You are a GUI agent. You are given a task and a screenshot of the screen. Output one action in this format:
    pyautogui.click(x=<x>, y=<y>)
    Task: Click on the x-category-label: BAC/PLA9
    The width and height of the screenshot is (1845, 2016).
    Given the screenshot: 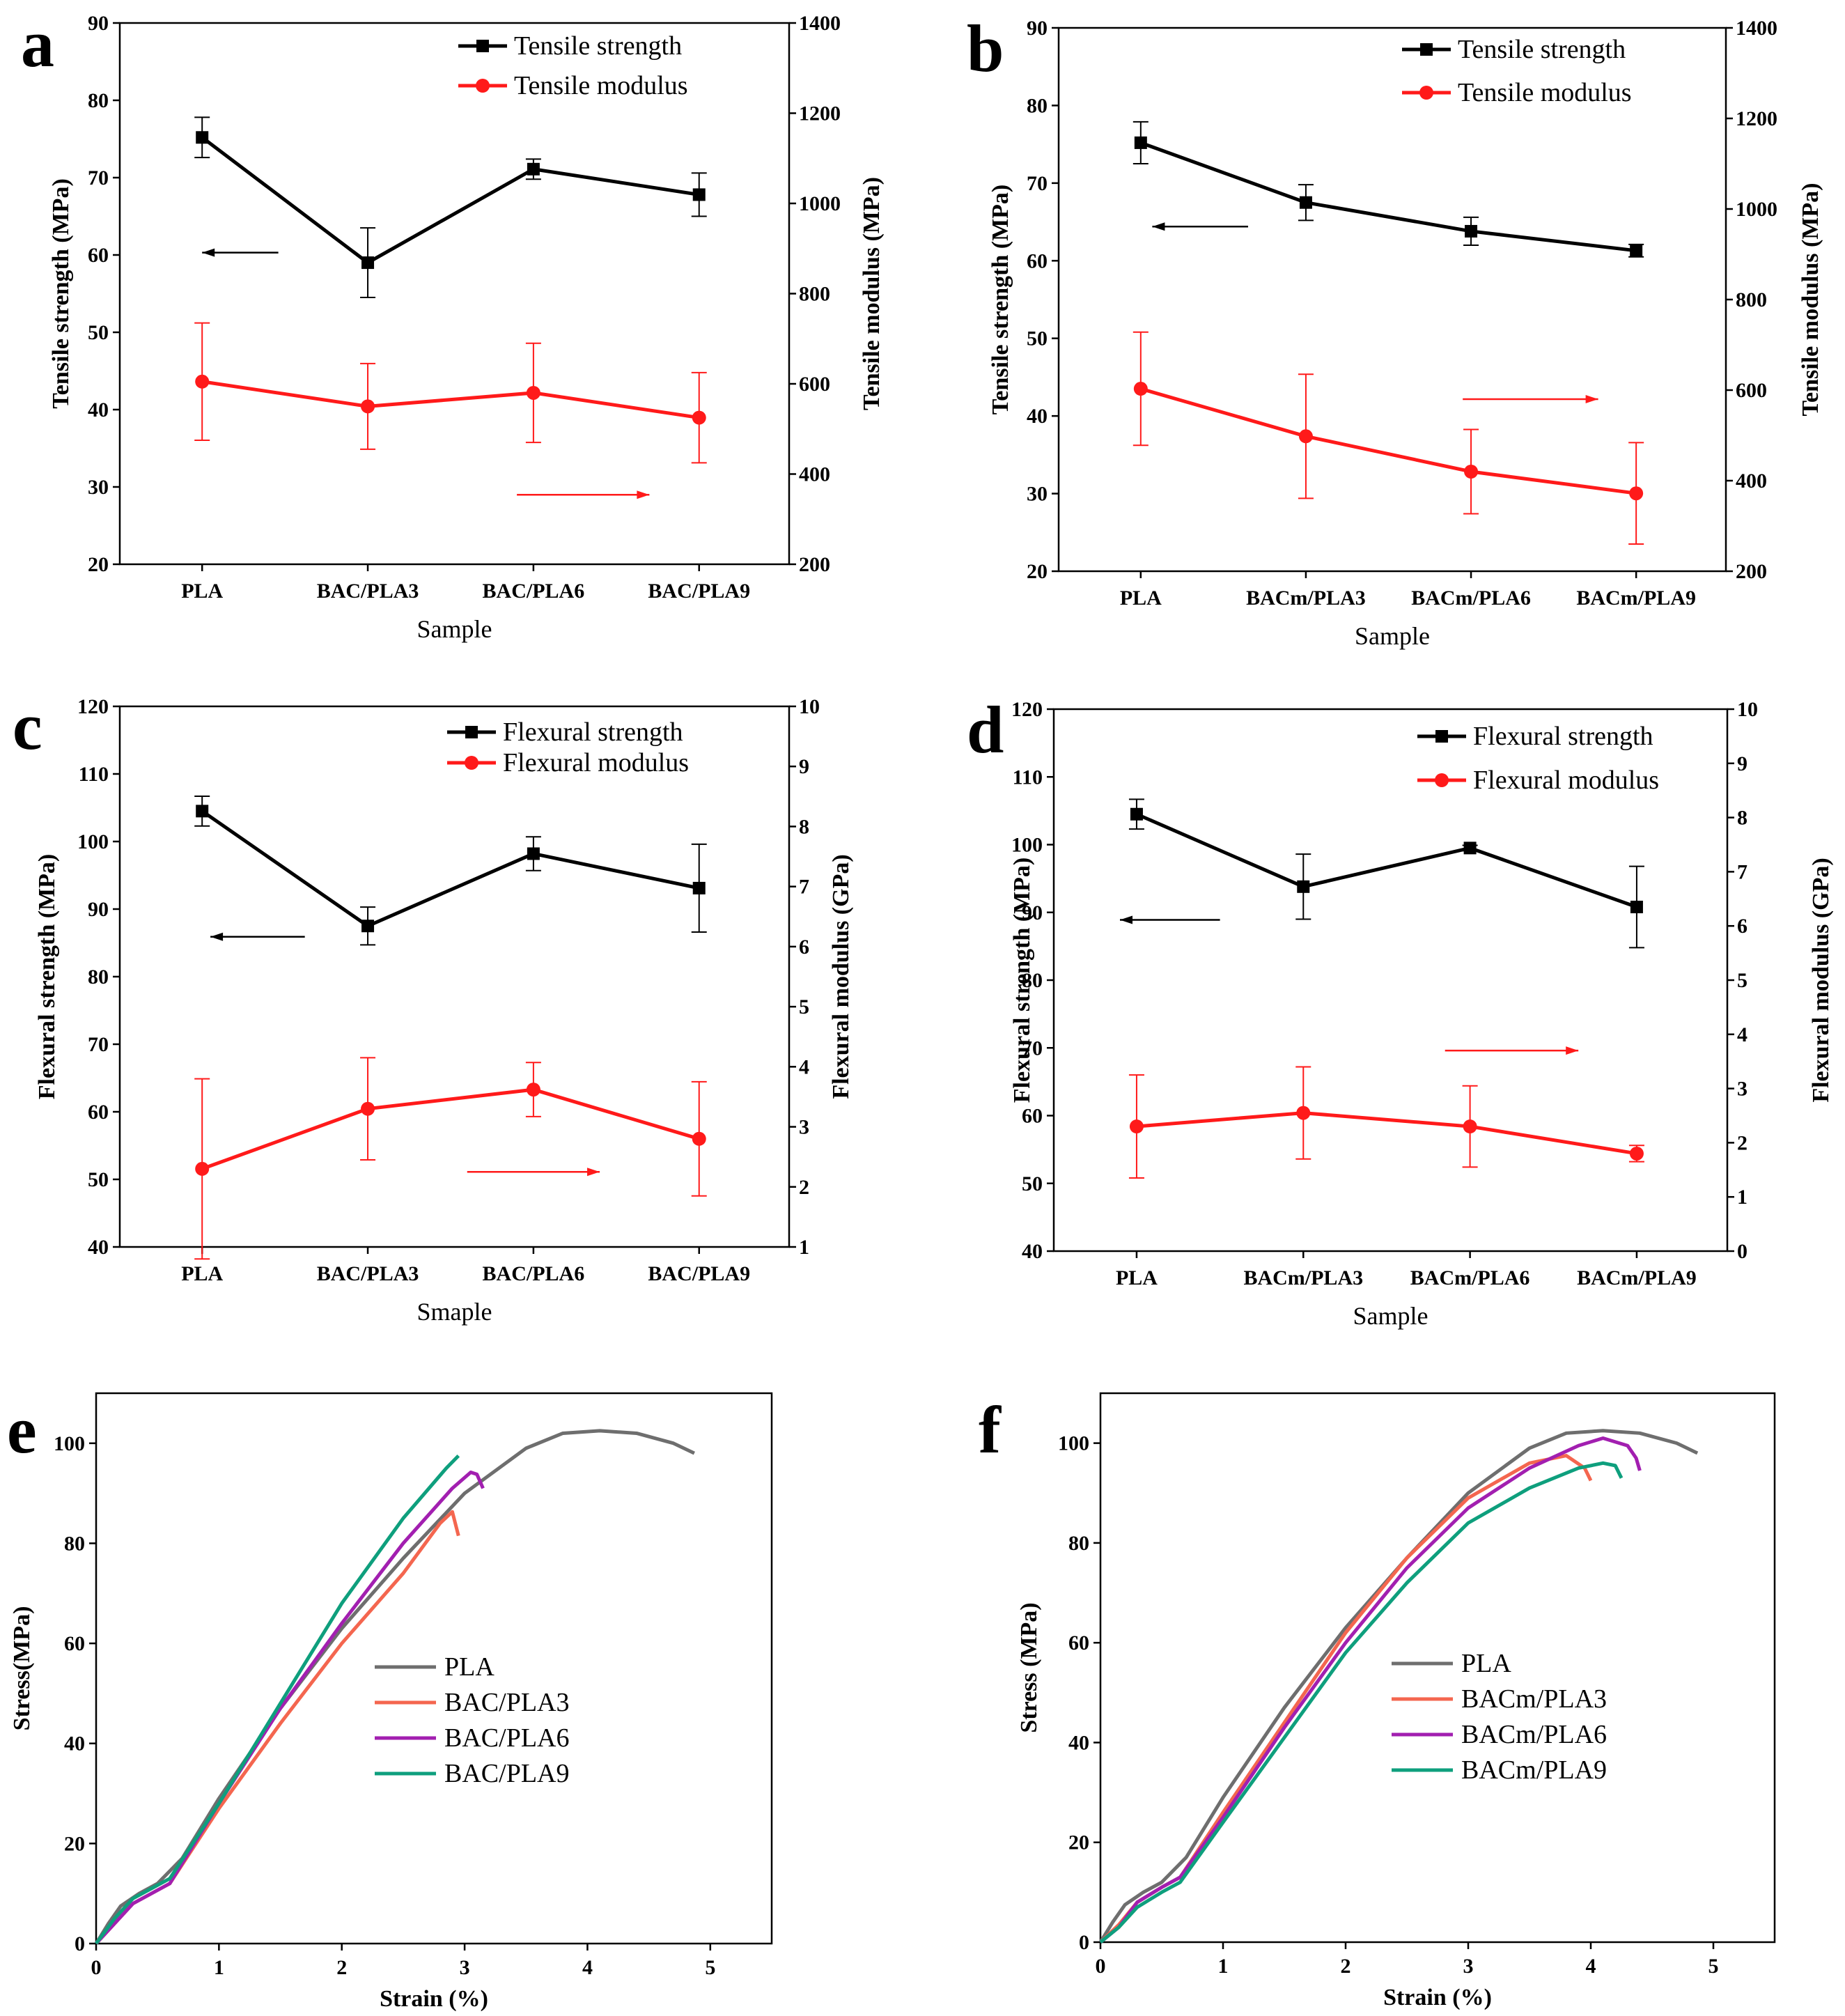 What is the action you would take?
    pyautogui.click(x=699, y=1273)
    